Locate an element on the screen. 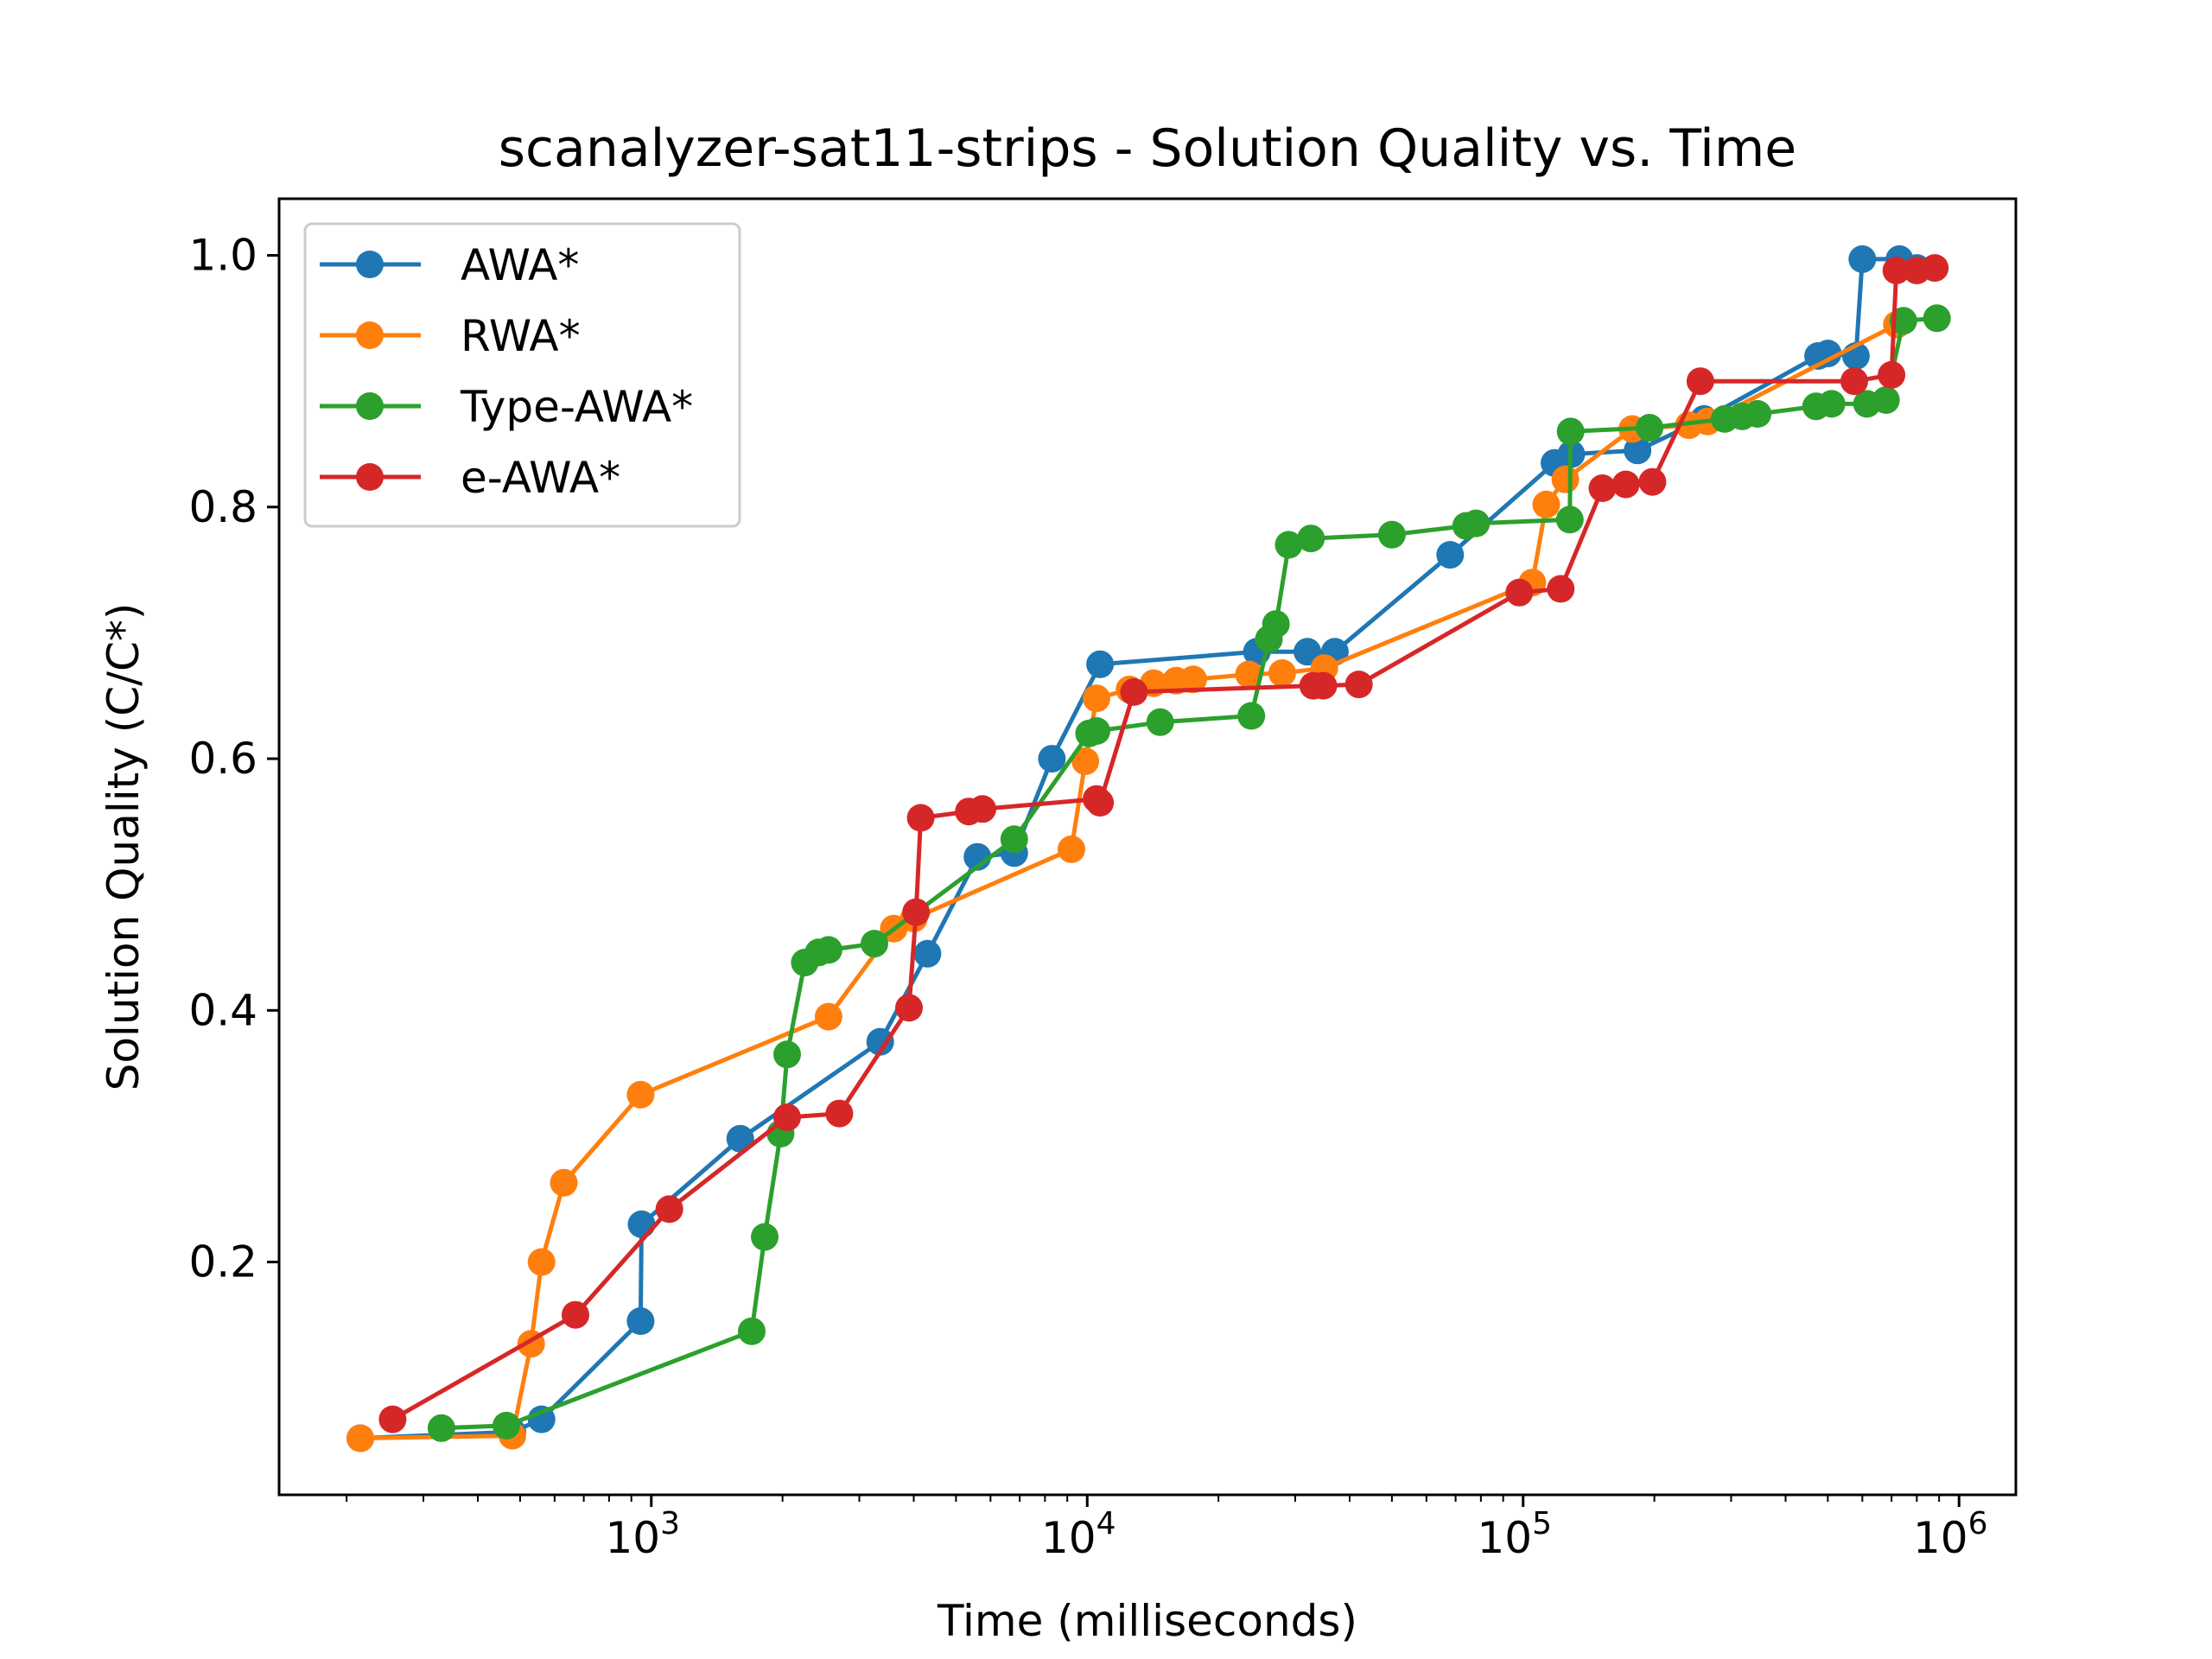 The width and height of the screenshot is (2212, 1659). x-tick-label: 10⁴ is located at coordinates (1078, 1534).